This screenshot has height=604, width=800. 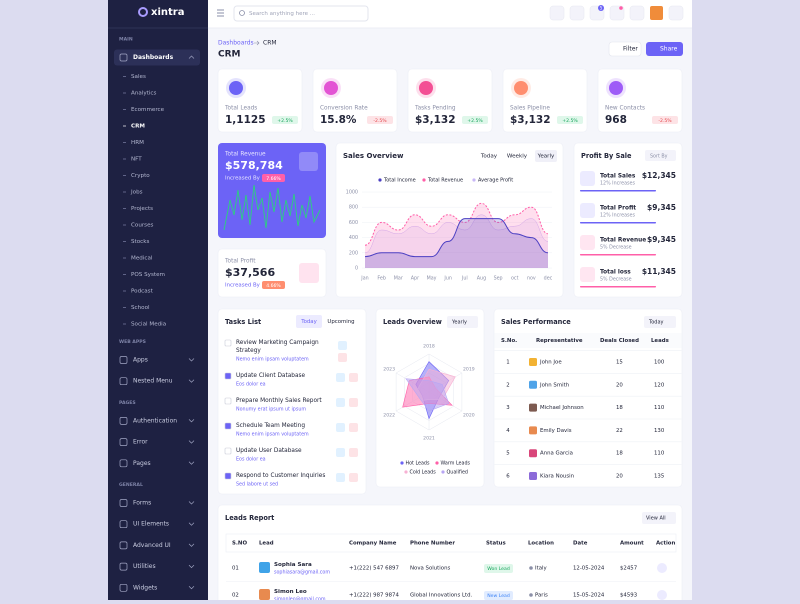 What do you see at coordinates (459, 323) in the screenshot?
I see `button-label: Yearly` at bounding box center [459, 323].